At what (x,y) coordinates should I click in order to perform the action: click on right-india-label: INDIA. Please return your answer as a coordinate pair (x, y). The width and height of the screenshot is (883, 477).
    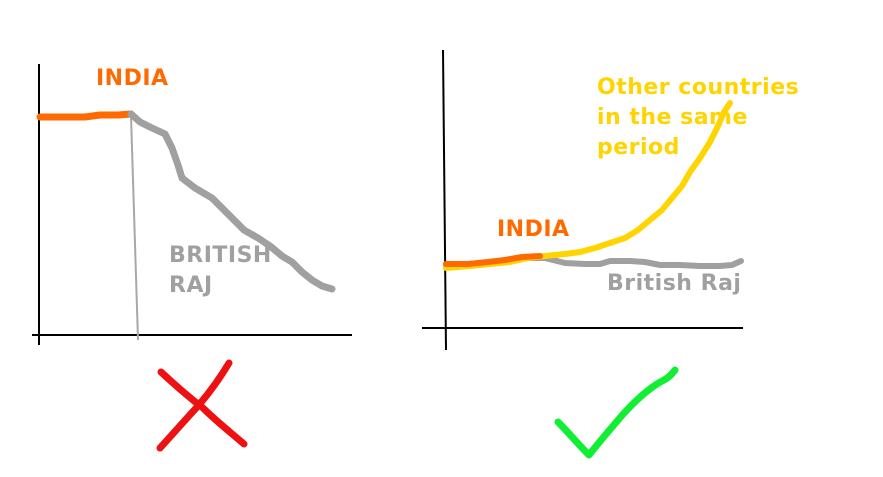
    Looking at the image, I should click on (533, 229).